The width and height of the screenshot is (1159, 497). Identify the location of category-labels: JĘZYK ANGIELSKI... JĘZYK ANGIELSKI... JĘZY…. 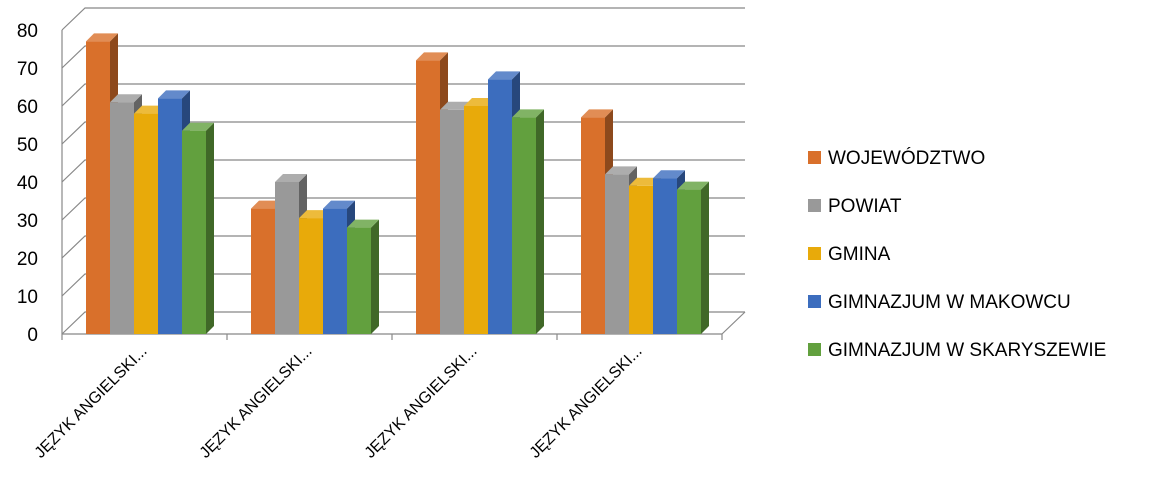
(339, 402).